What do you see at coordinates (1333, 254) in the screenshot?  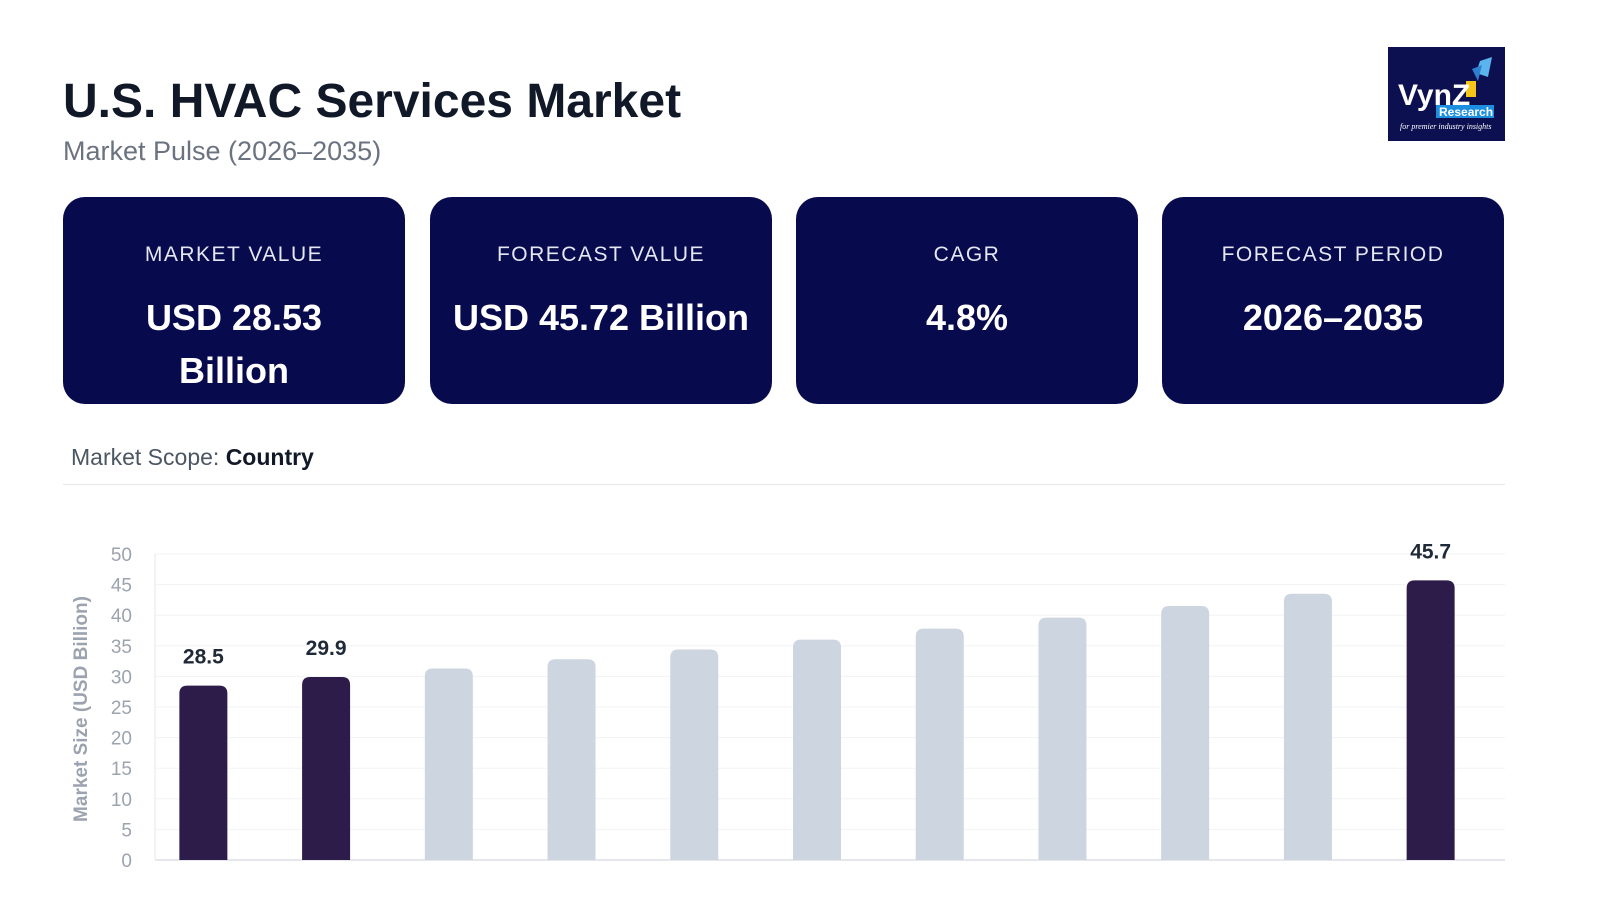 I see `card-label: FORECAST PERIOD` at bounding box center [1333, 254].